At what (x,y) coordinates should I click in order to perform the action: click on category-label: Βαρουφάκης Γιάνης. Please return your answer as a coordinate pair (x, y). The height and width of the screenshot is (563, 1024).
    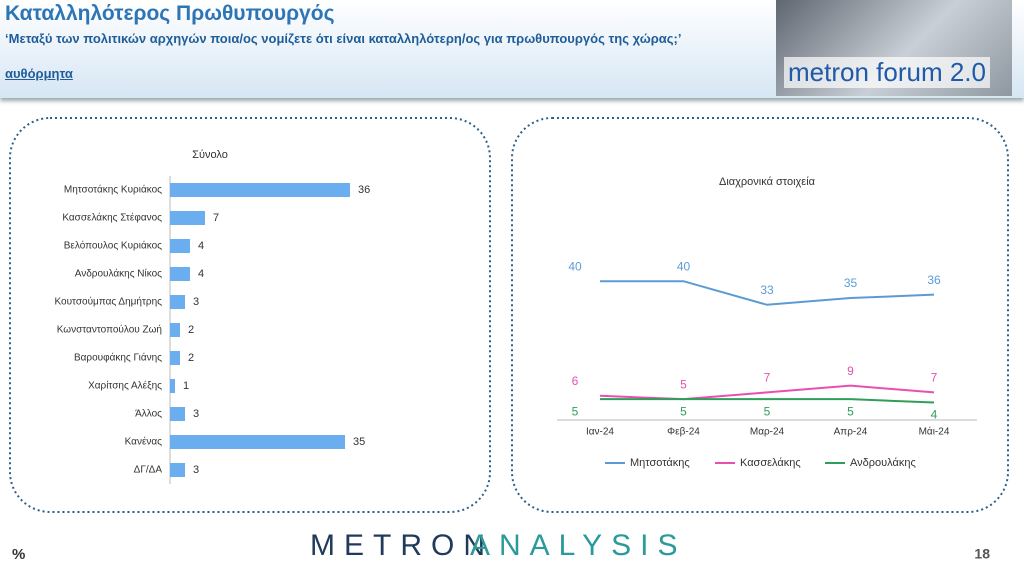
    Looking at the image, I should click on (118, 358).